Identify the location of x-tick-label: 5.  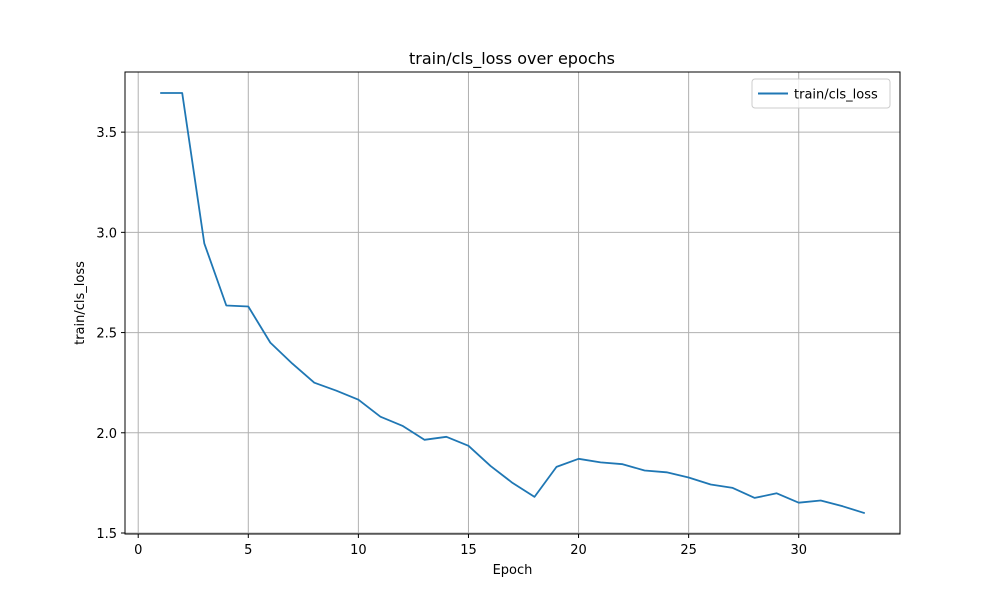
(248, 550).